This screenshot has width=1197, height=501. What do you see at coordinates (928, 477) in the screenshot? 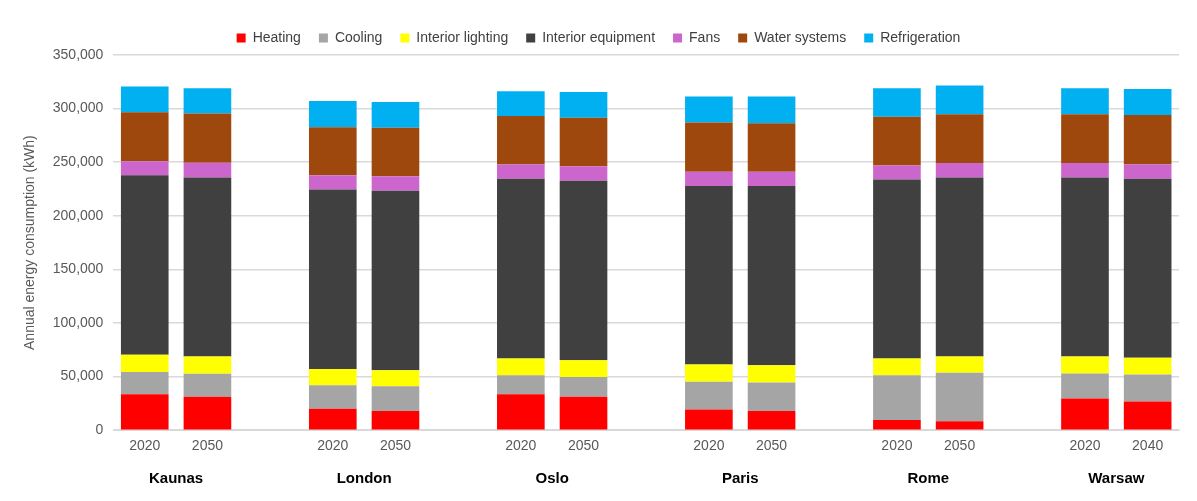
I see `text: Rome` at bounding box center [928, 477].